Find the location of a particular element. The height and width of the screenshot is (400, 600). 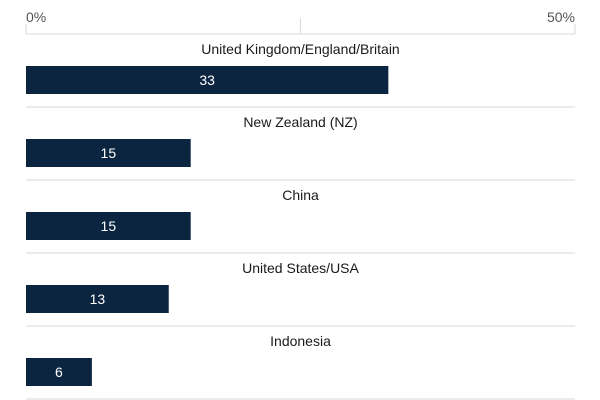

x-tick-label: 0% is located at coordinates (36, 17).